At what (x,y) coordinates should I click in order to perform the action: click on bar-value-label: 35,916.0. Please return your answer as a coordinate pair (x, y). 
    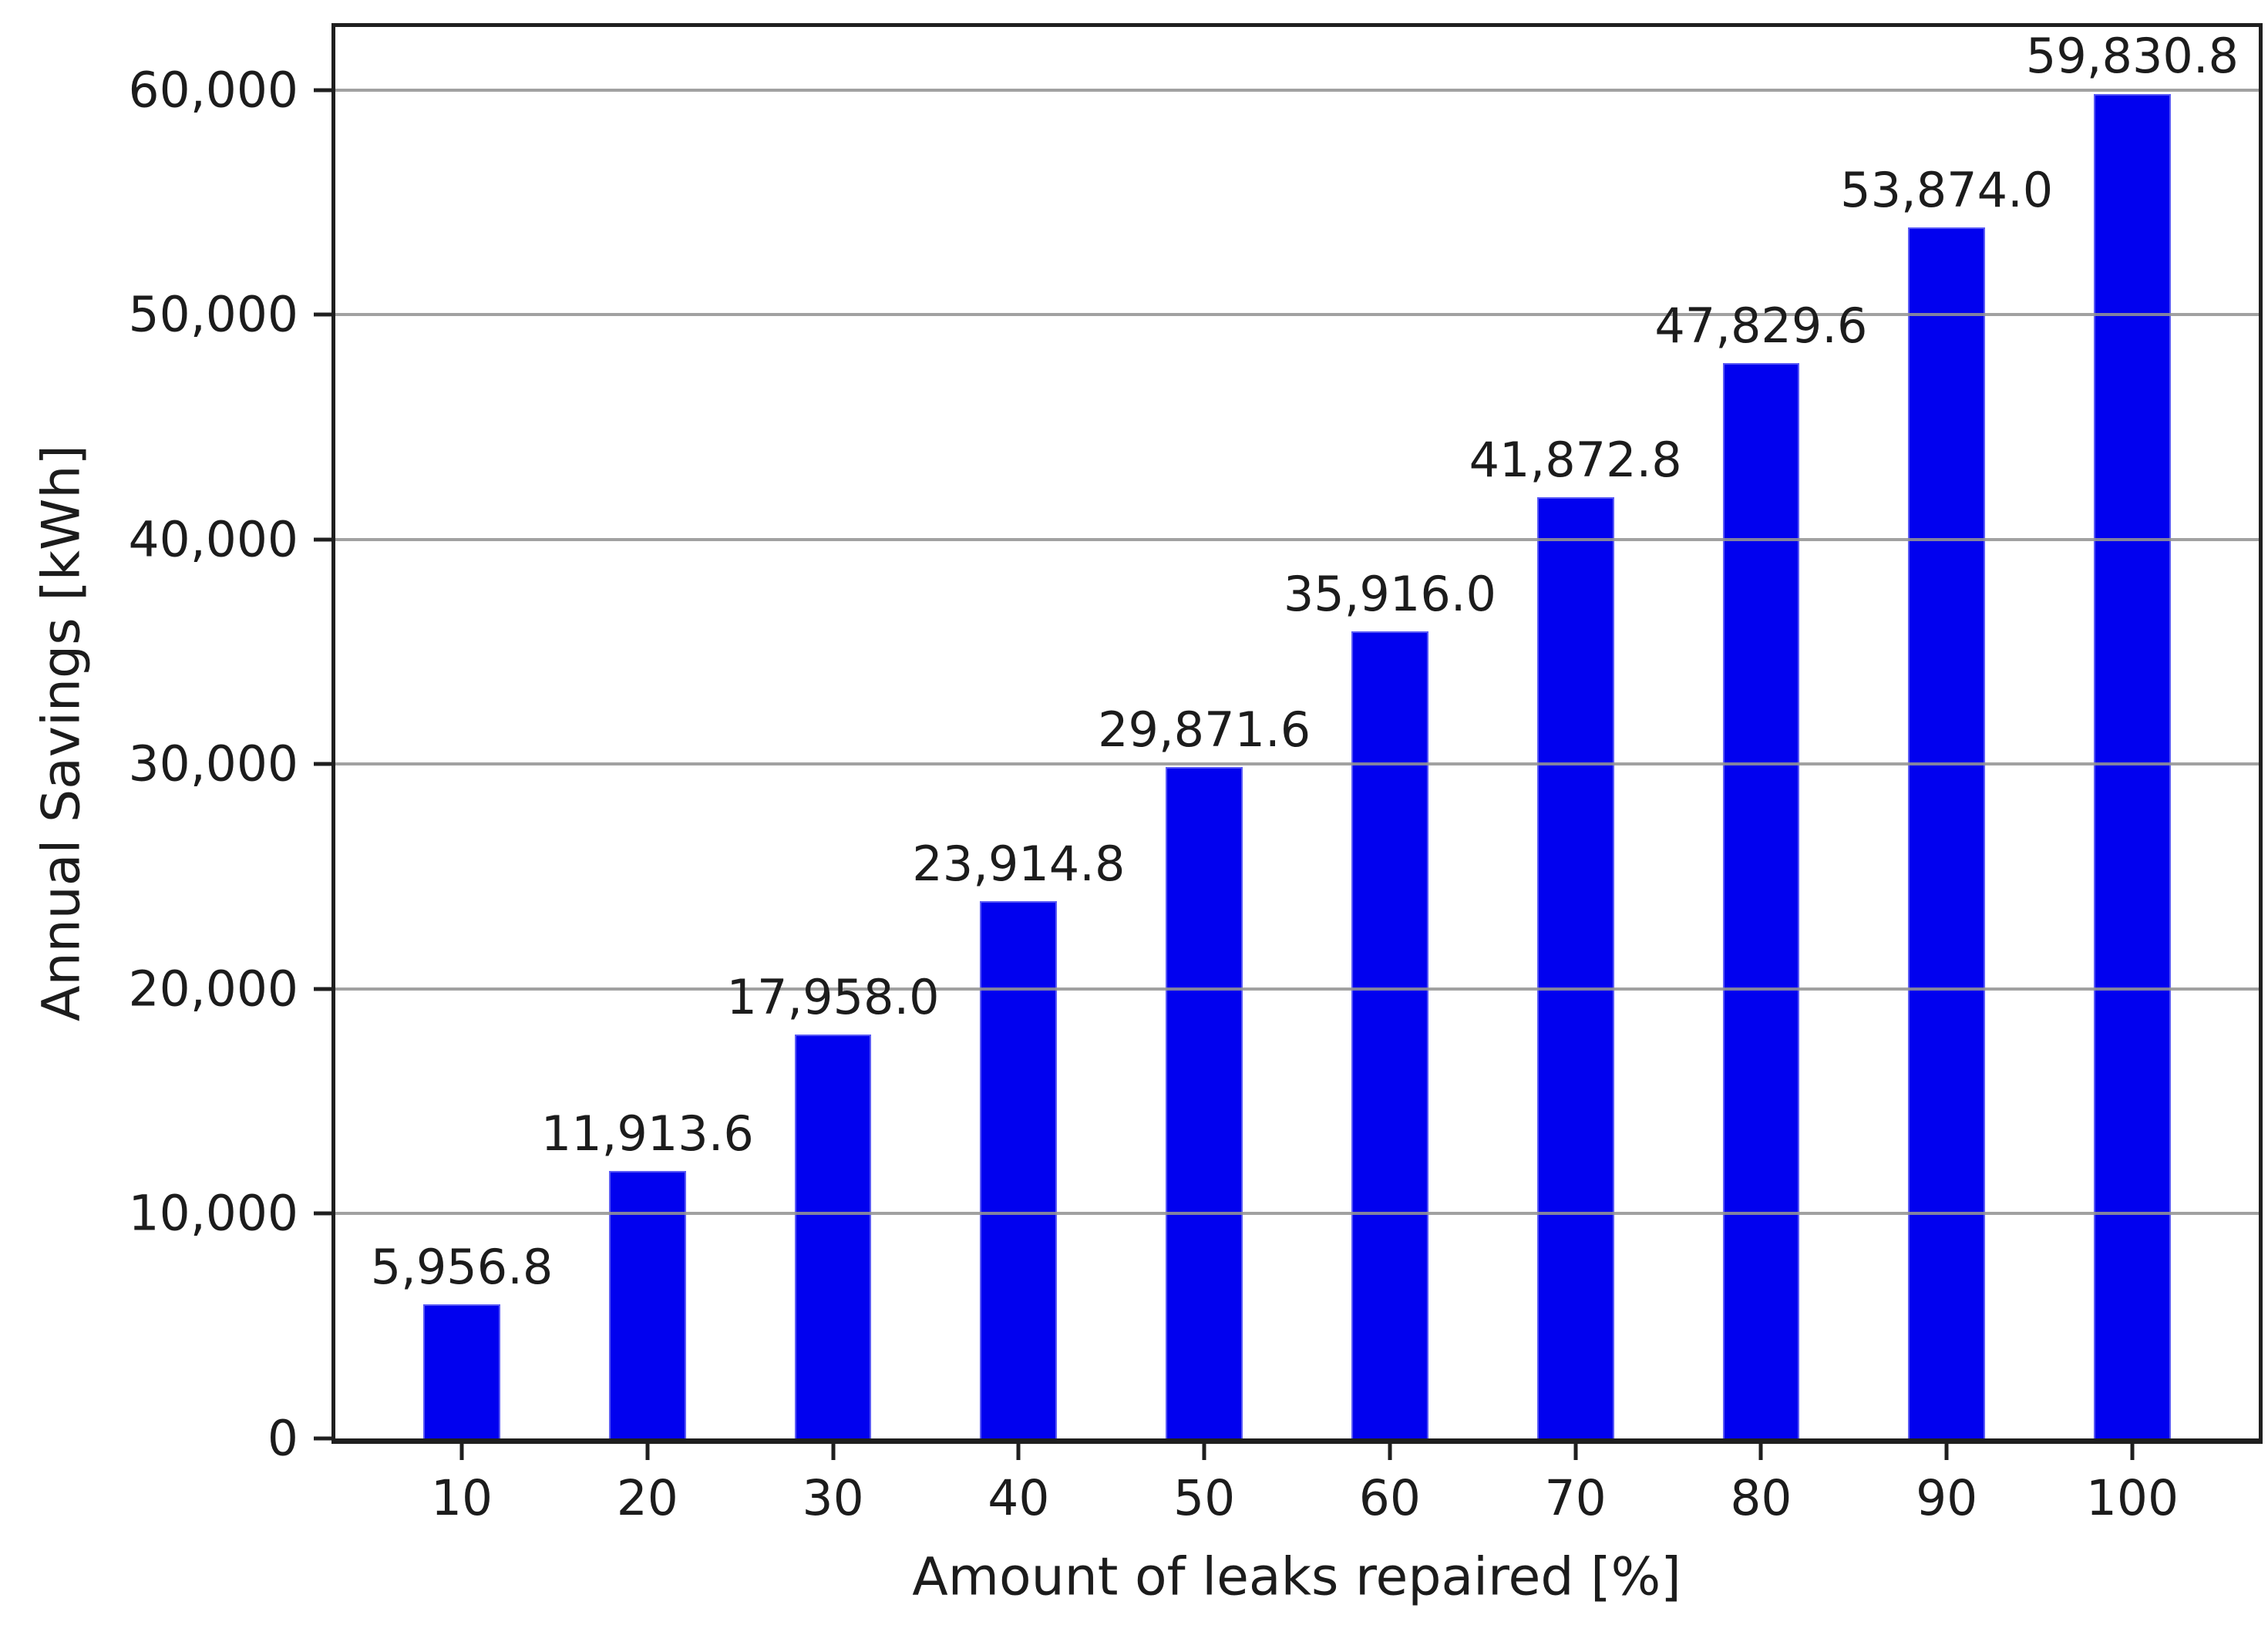
    Looking at the image, I should click on (1389, 593).